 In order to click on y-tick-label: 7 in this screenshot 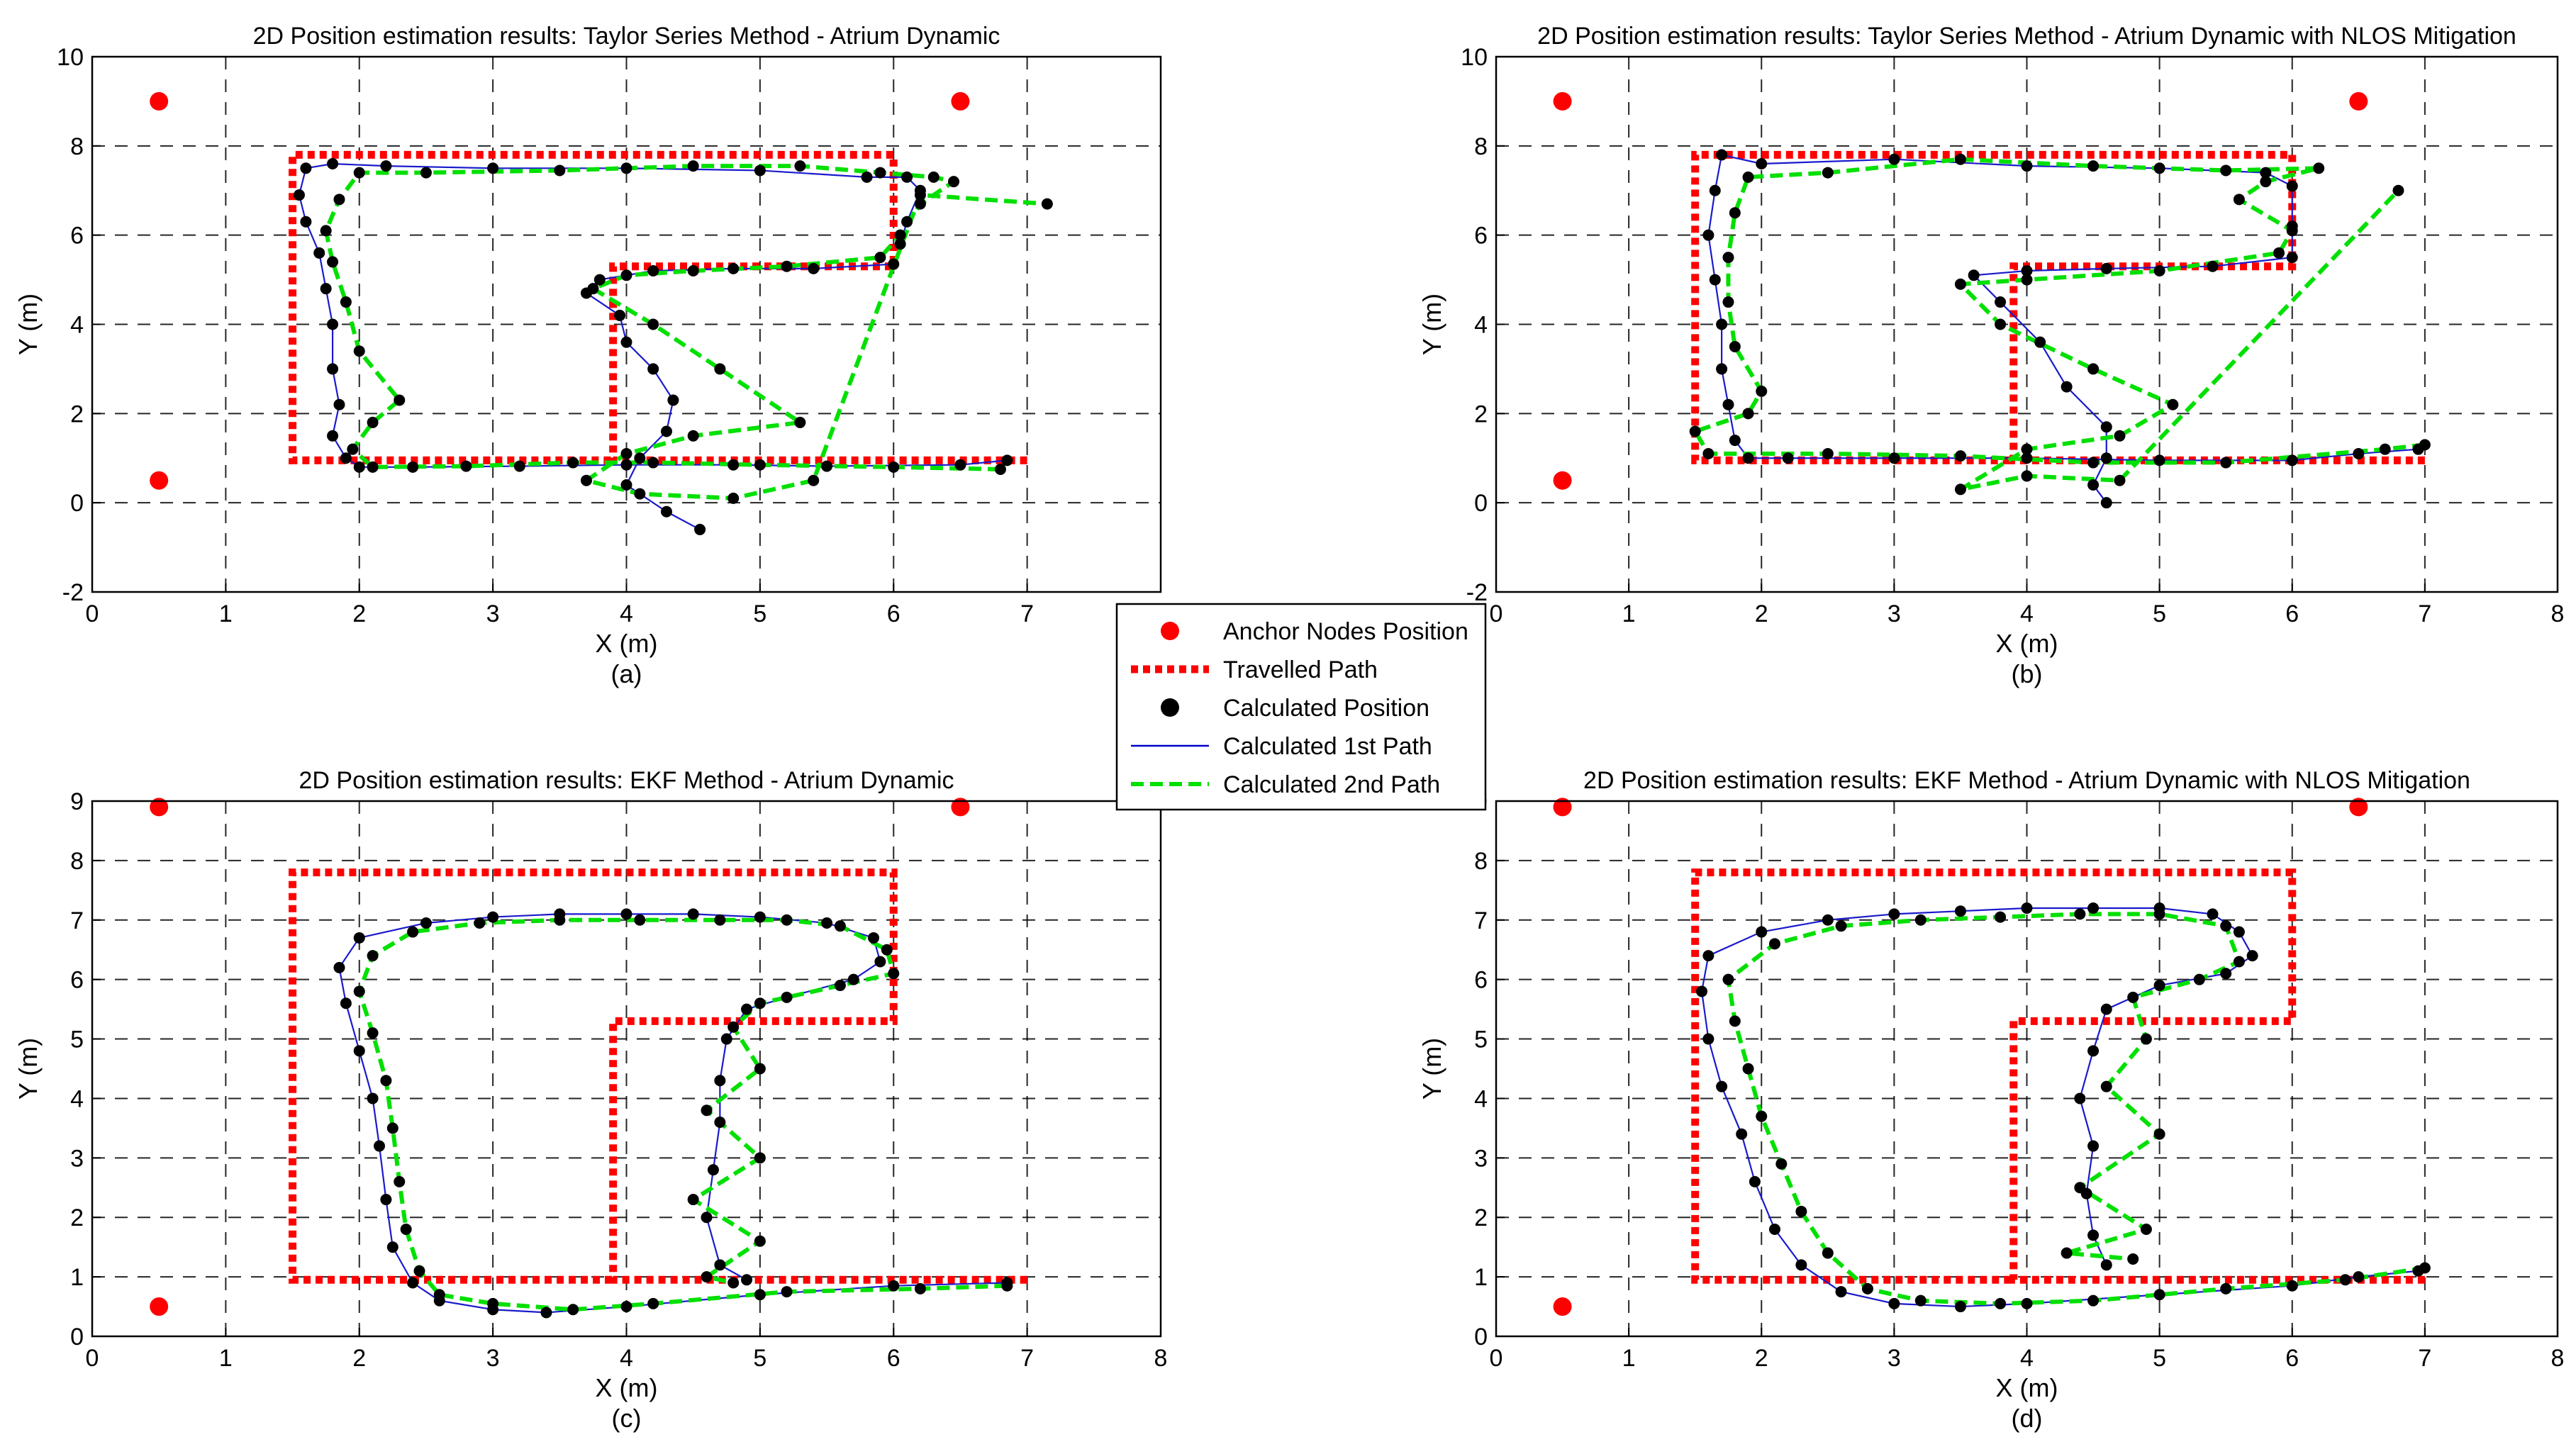, I will do `click(1481, 920)`.